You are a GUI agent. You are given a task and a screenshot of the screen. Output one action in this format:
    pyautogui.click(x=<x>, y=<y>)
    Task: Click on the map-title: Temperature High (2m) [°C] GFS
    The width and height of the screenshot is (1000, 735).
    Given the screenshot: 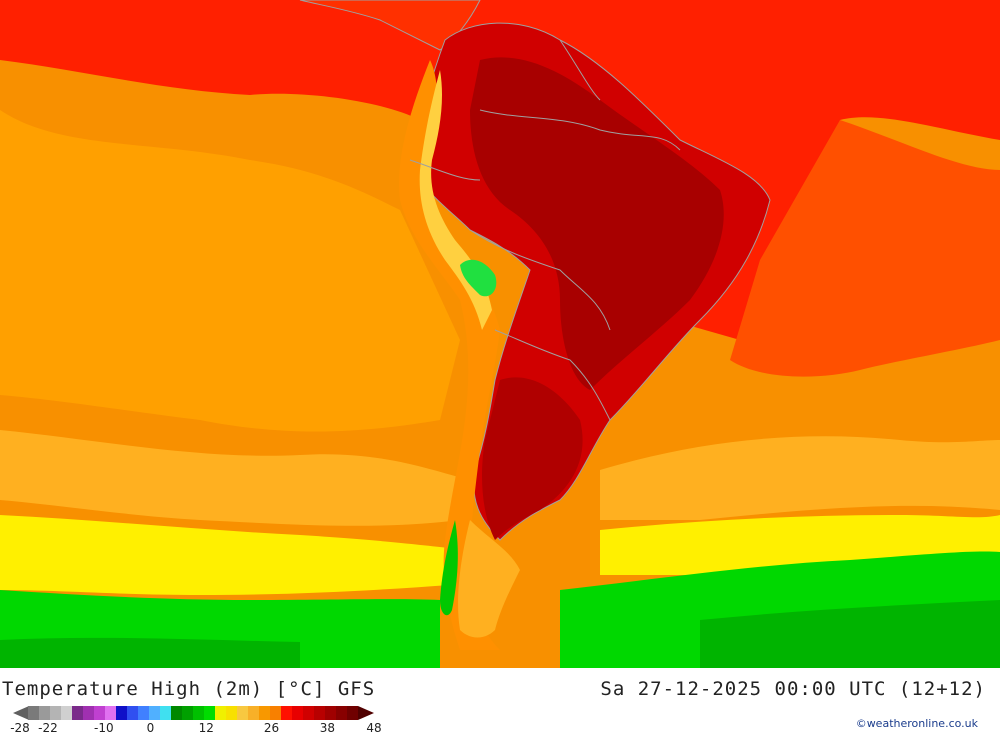 What is the action you would take?
    pyautogui.click(x=189, y=689)
    